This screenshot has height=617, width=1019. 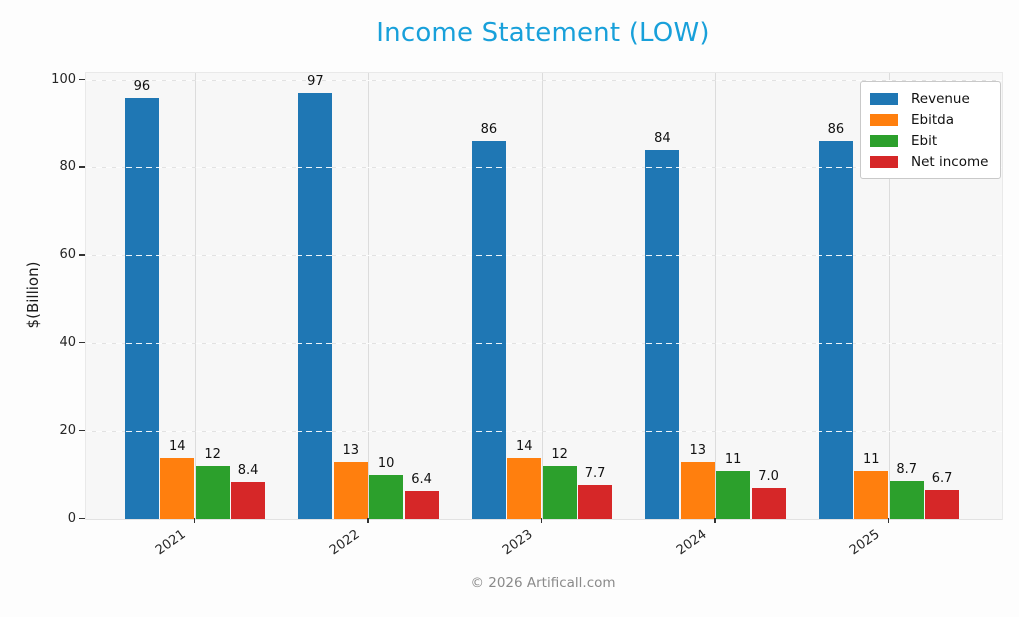 What do you see at coordinates (662, 139) in the screenshot?
I see `bar-value-label: 84` at bounding box center [662, 139].